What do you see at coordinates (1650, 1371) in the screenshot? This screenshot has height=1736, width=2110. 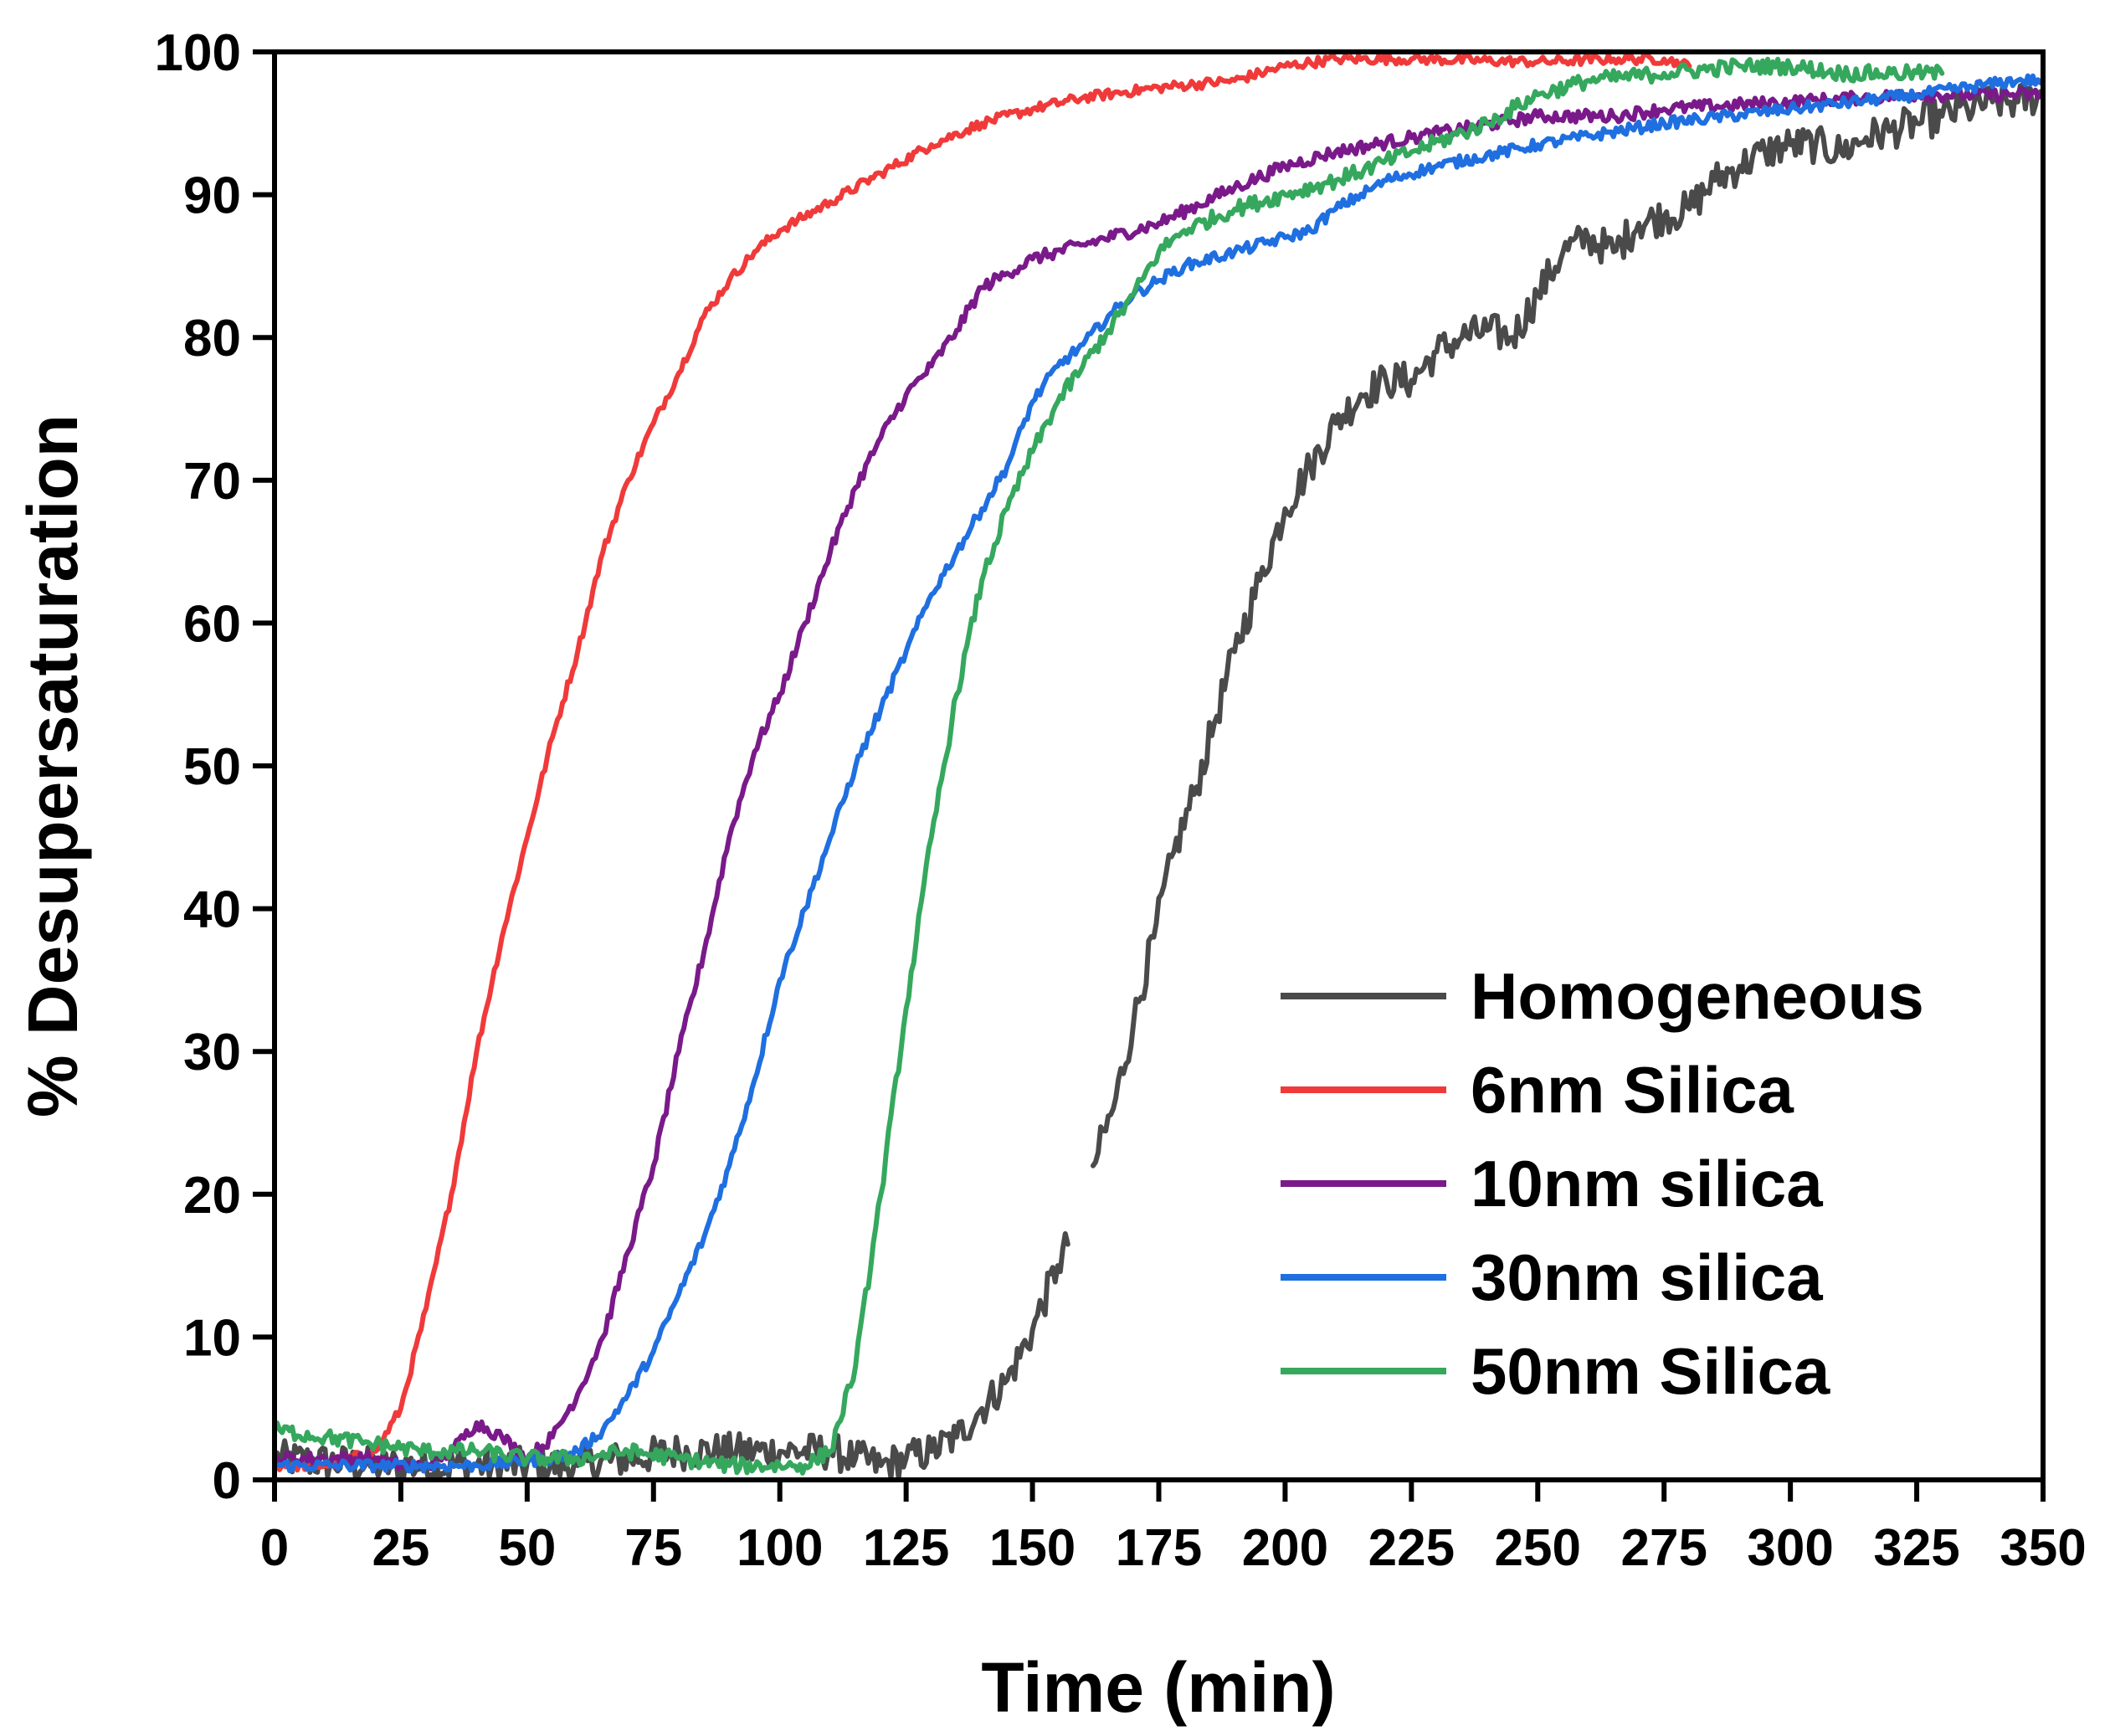 I see `legend-label: 50nm Silica` at bounding box center [1650, 1371].